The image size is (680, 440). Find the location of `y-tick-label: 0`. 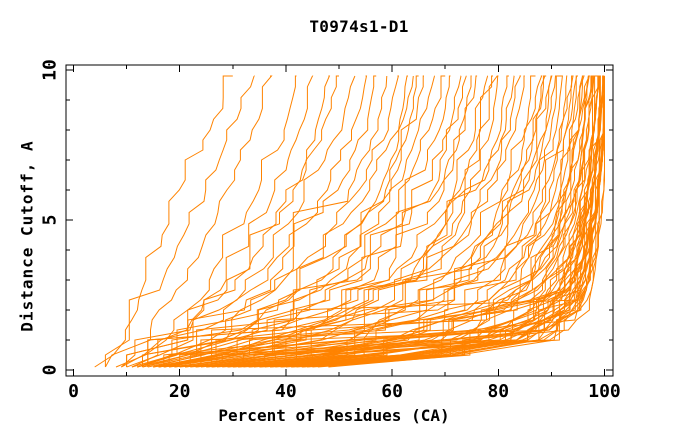

y-tick-label: 0 is located at coordinates (50, 370).